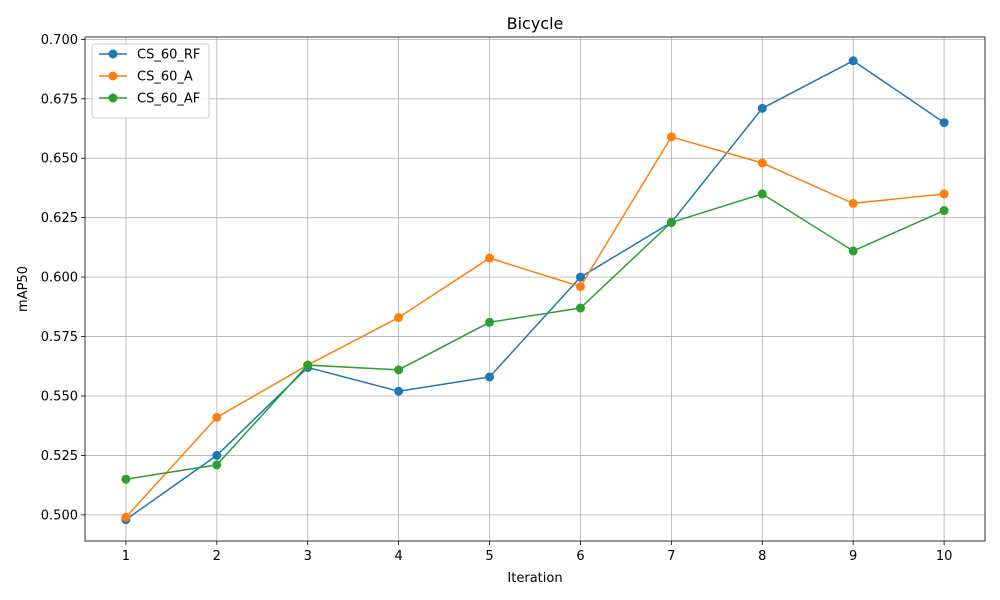 The width and height of the screenshot is (1000, 600). What do you see at coordinates (59, 456) in the screenshot?
I see `y-tick-label: 0.525` at bounding box center [59, 456].